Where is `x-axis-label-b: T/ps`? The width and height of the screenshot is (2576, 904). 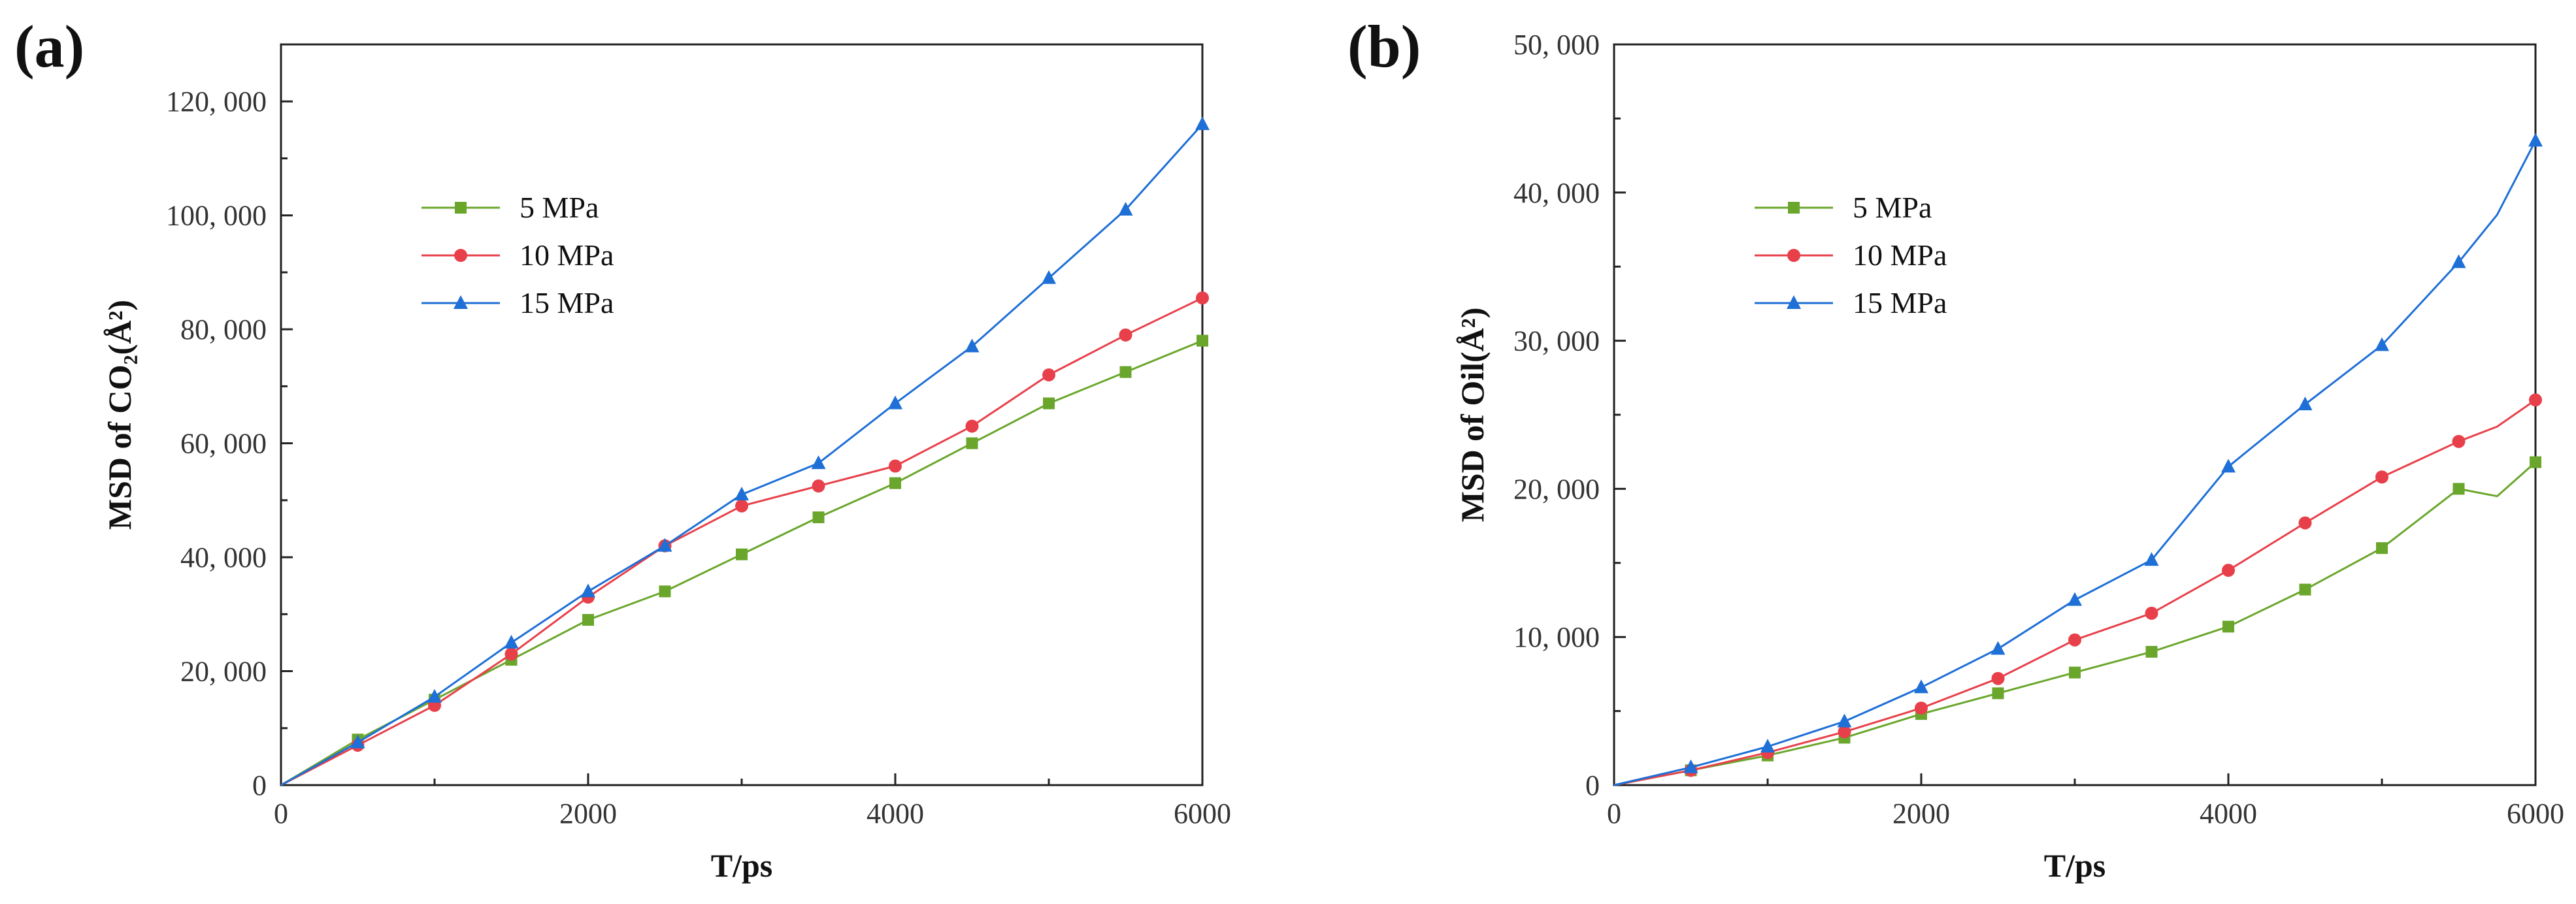 x-axis-label-b: T/ps is located at coordinates (2075, 865).